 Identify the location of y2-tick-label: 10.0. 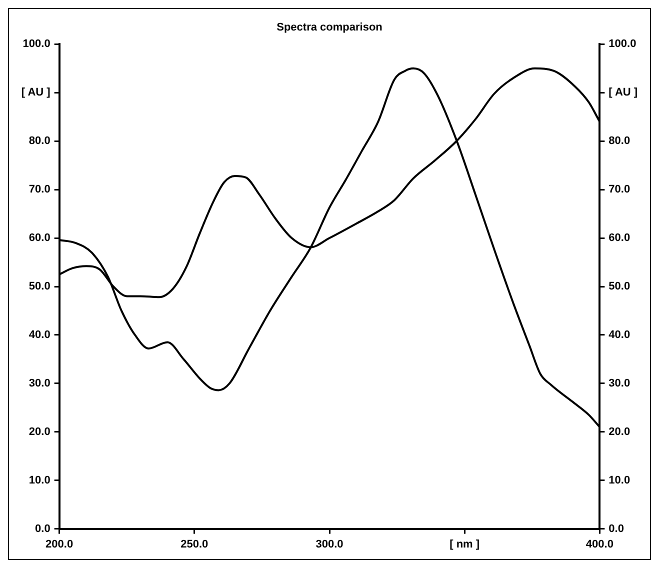
(619, 480).